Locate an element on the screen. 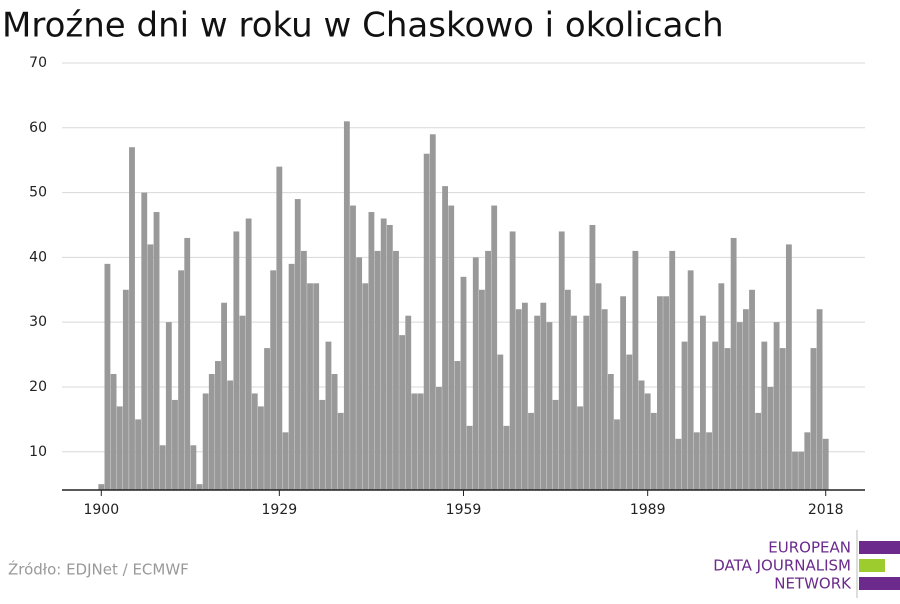 The width and height of the screenshot is (900, 604). x-tick-label: 1929 is located at coordinates (280, 510).